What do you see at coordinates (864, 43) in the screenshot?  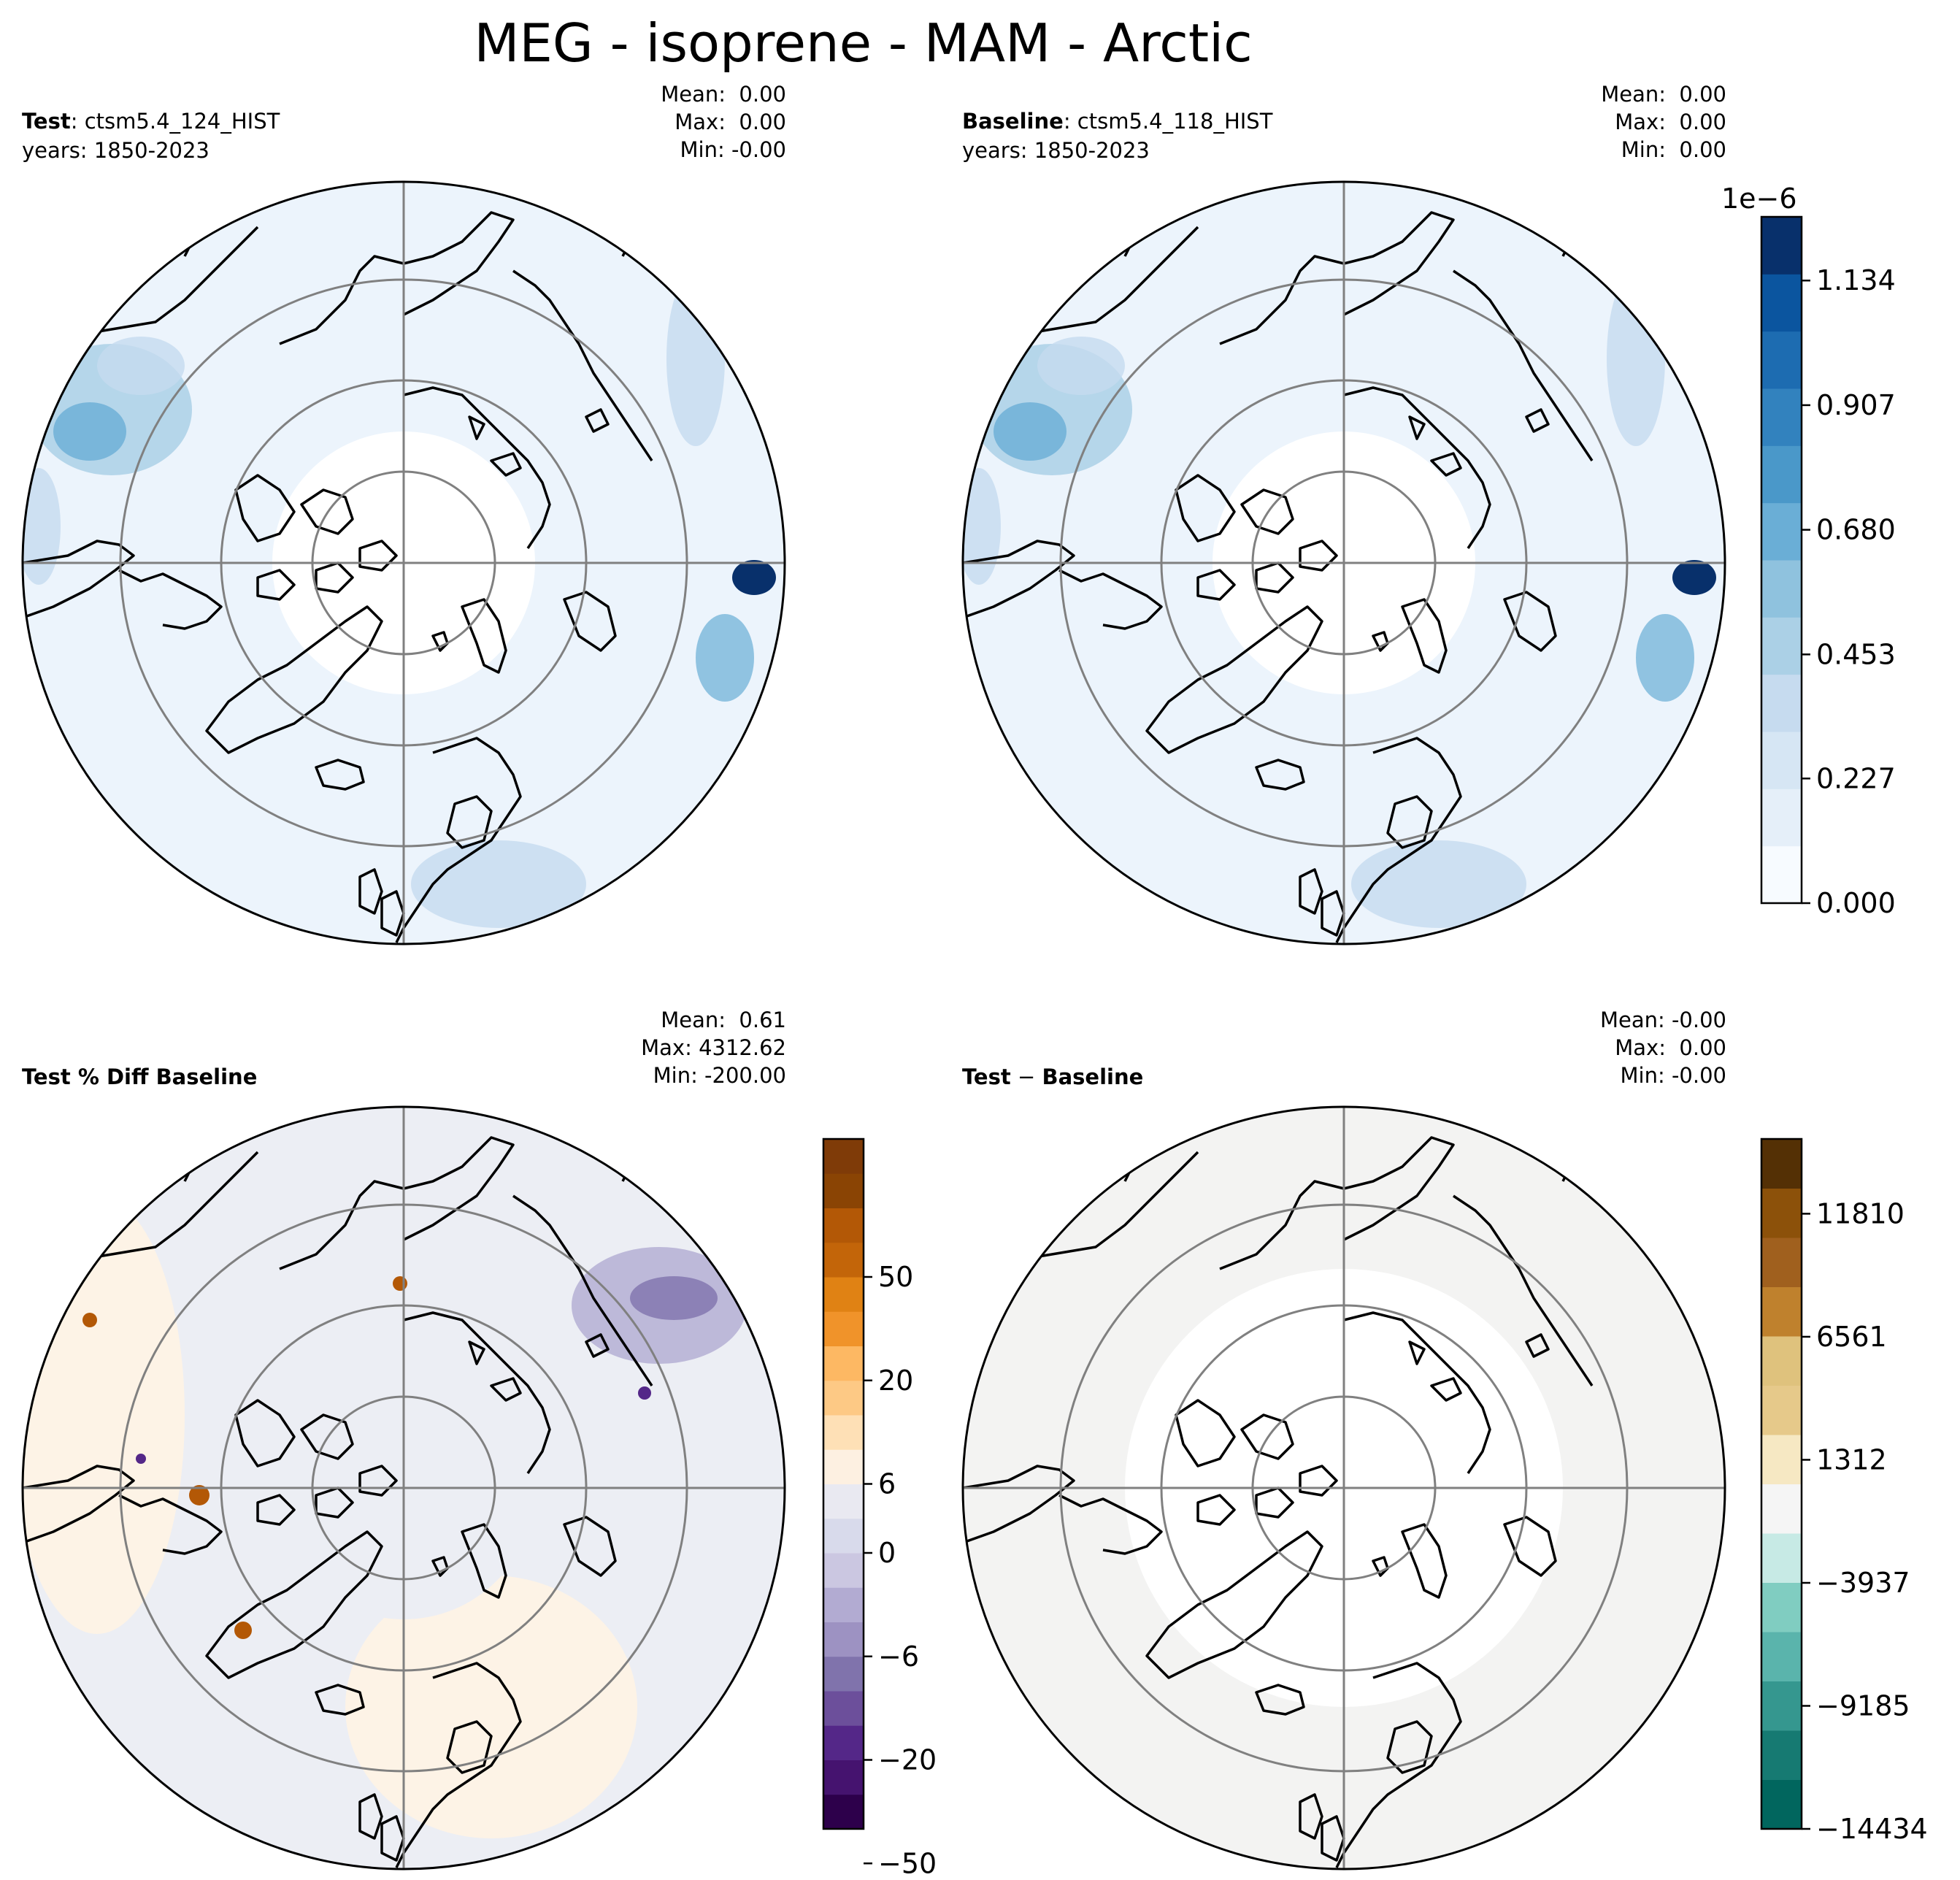 I see `figure-title: MEG - isoprene - MAM - Arctic` at bounding box center [864, 43].